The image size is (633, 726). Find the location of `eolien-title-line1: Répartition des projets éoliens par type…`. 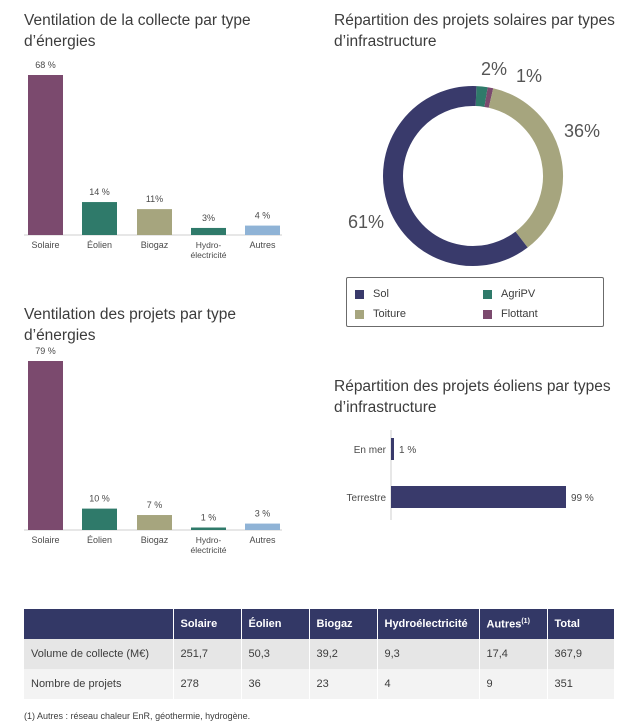

eolien-title-line1: Répartition des projets éoliens par type… is located at coordinates (472, 386).